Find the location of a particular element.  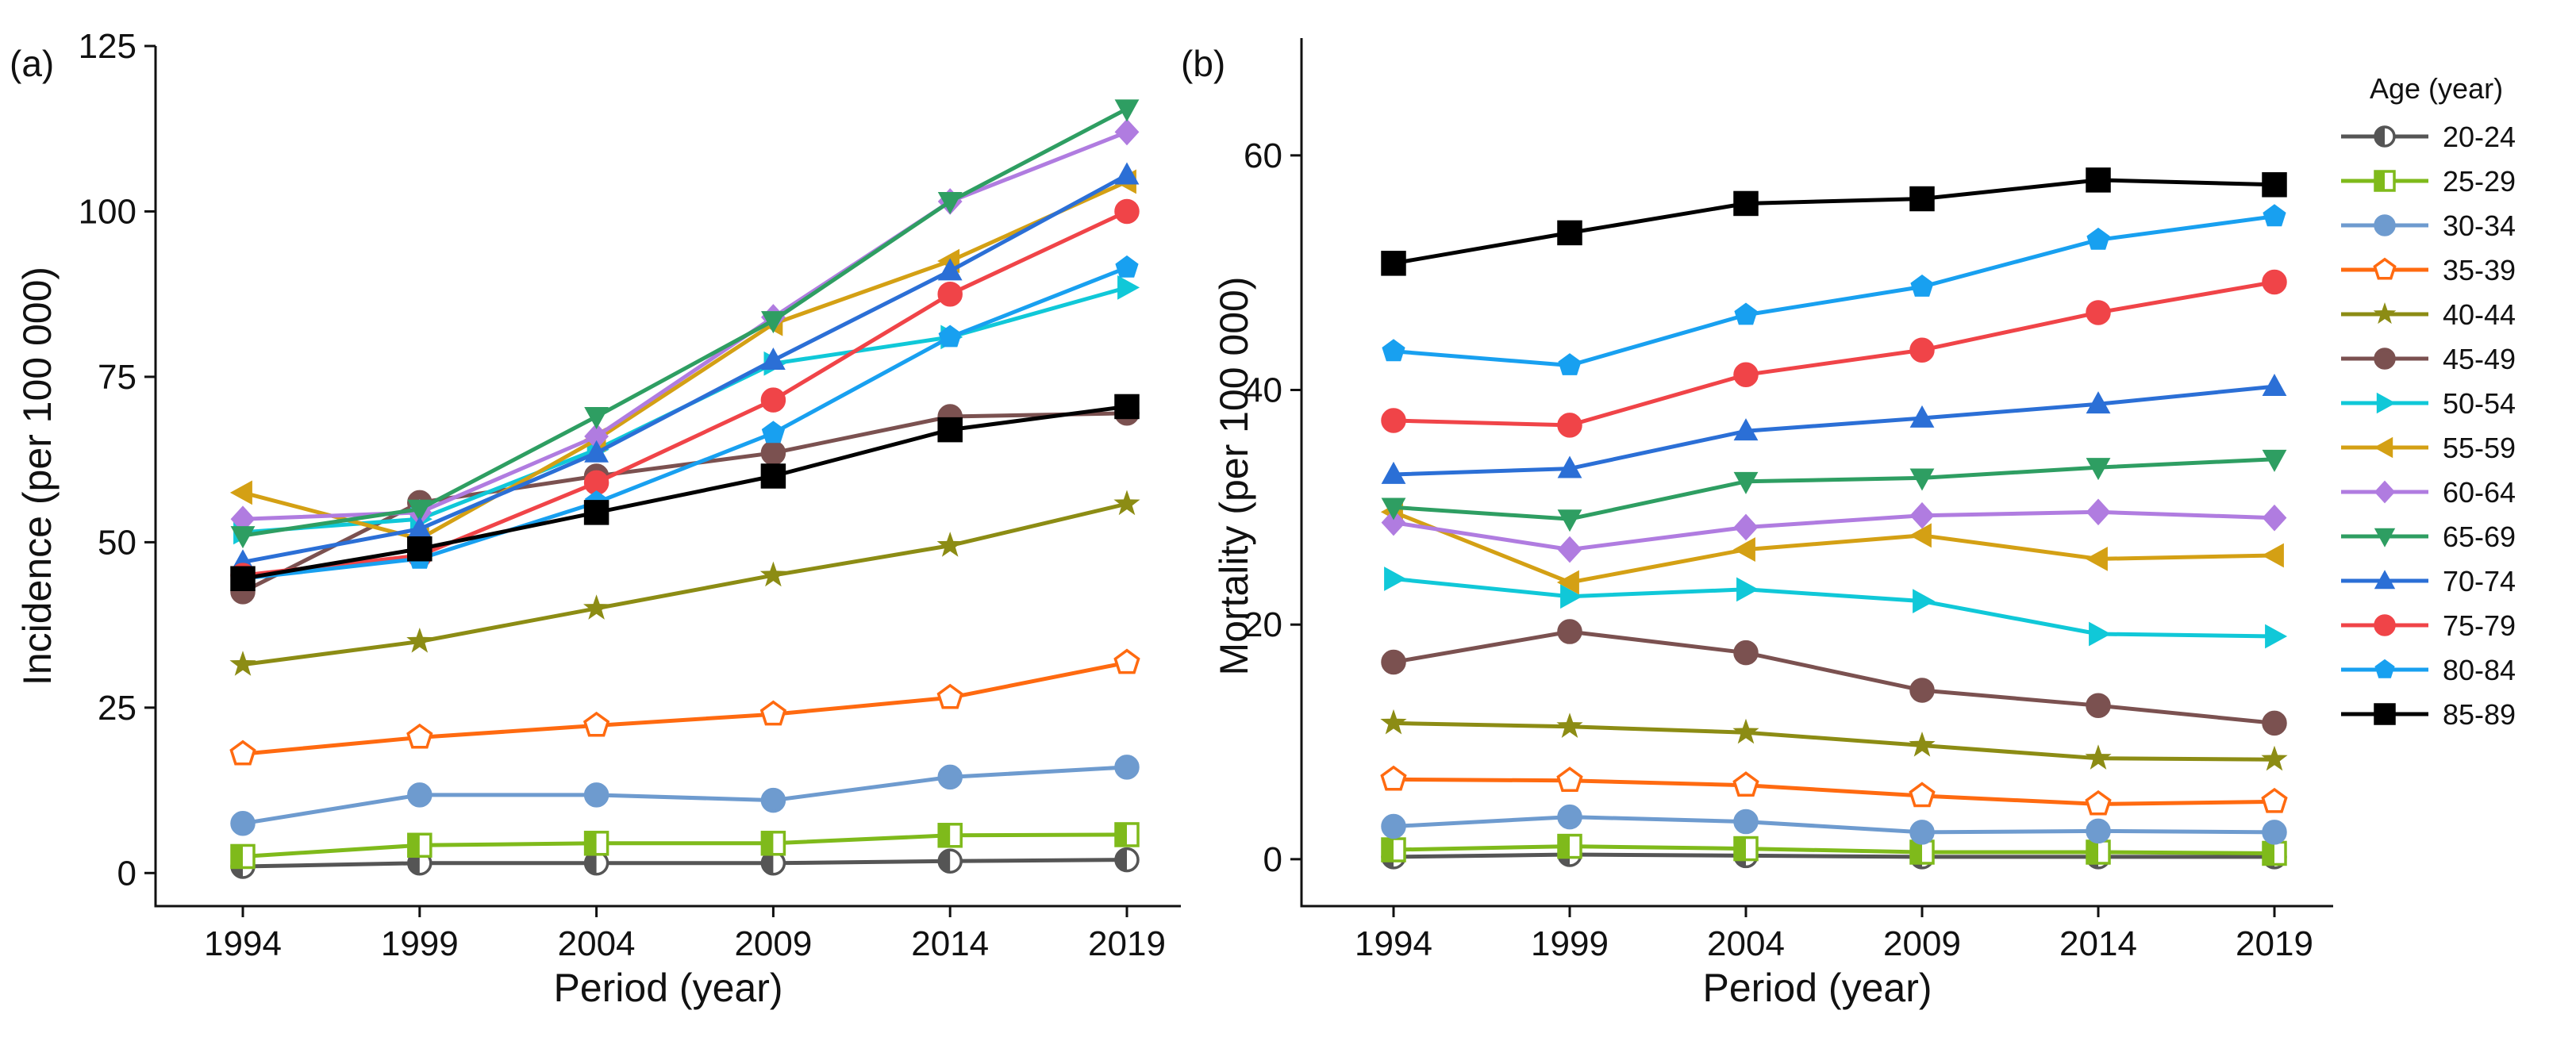

y-tick-label: 25 is located at coordinates (117, 708).